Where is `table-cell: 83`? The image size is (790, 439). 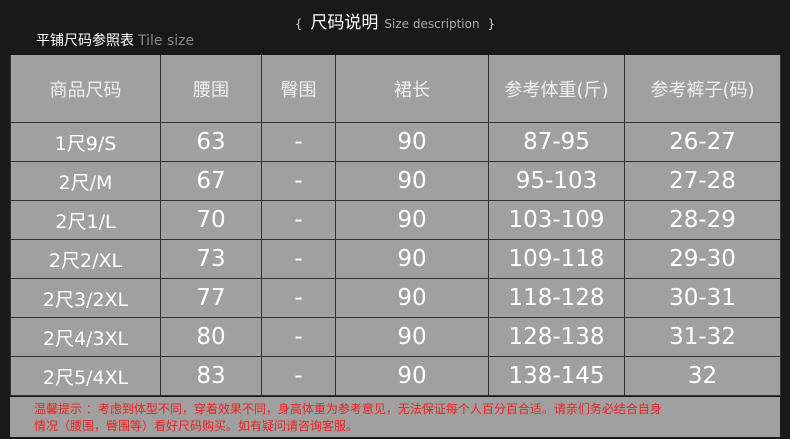 table-cell: 83 is located at coordinates (211, 376).